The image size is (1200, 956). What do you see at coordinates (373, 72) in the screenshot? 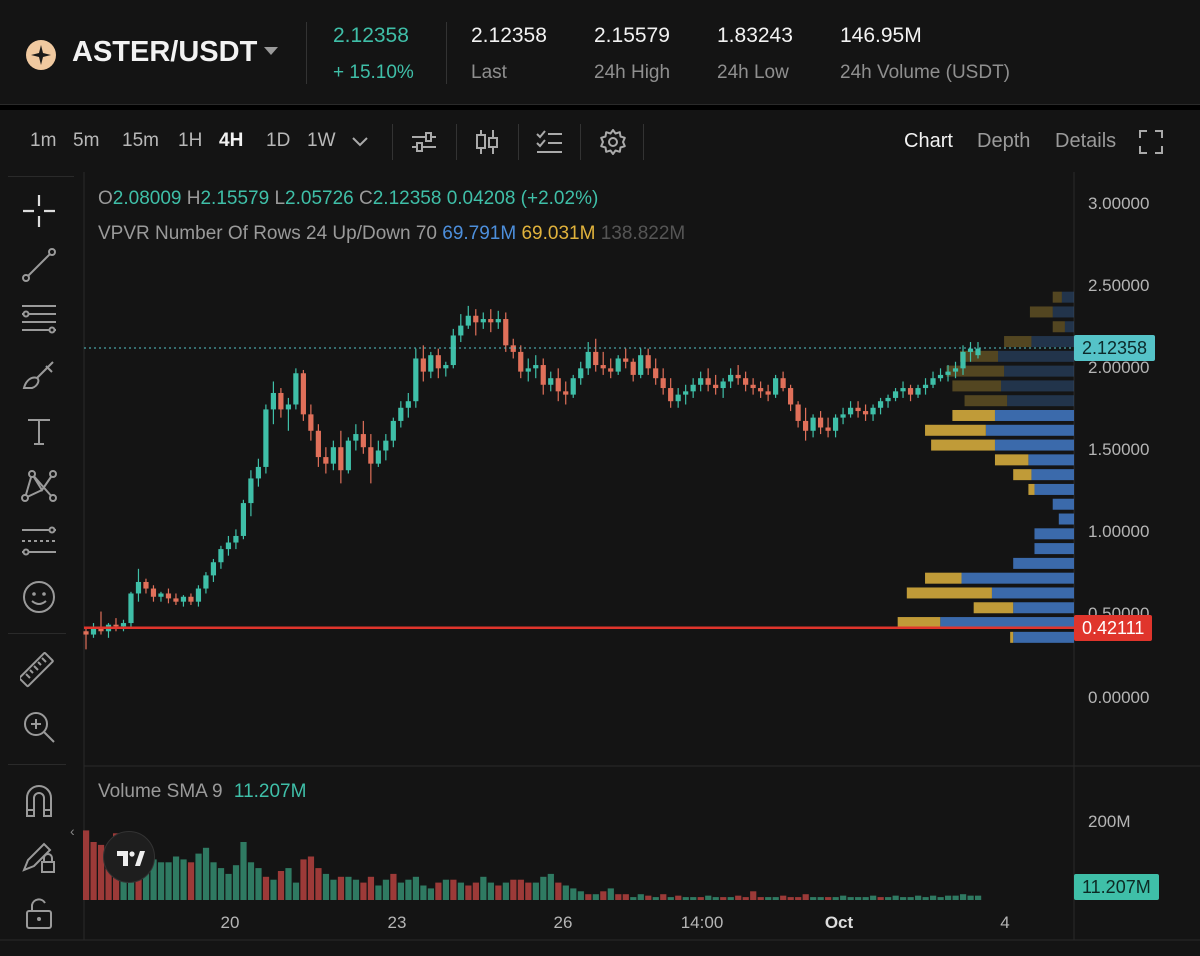
I see `price-change: + 15.10%` at bounding box center [373, 72].